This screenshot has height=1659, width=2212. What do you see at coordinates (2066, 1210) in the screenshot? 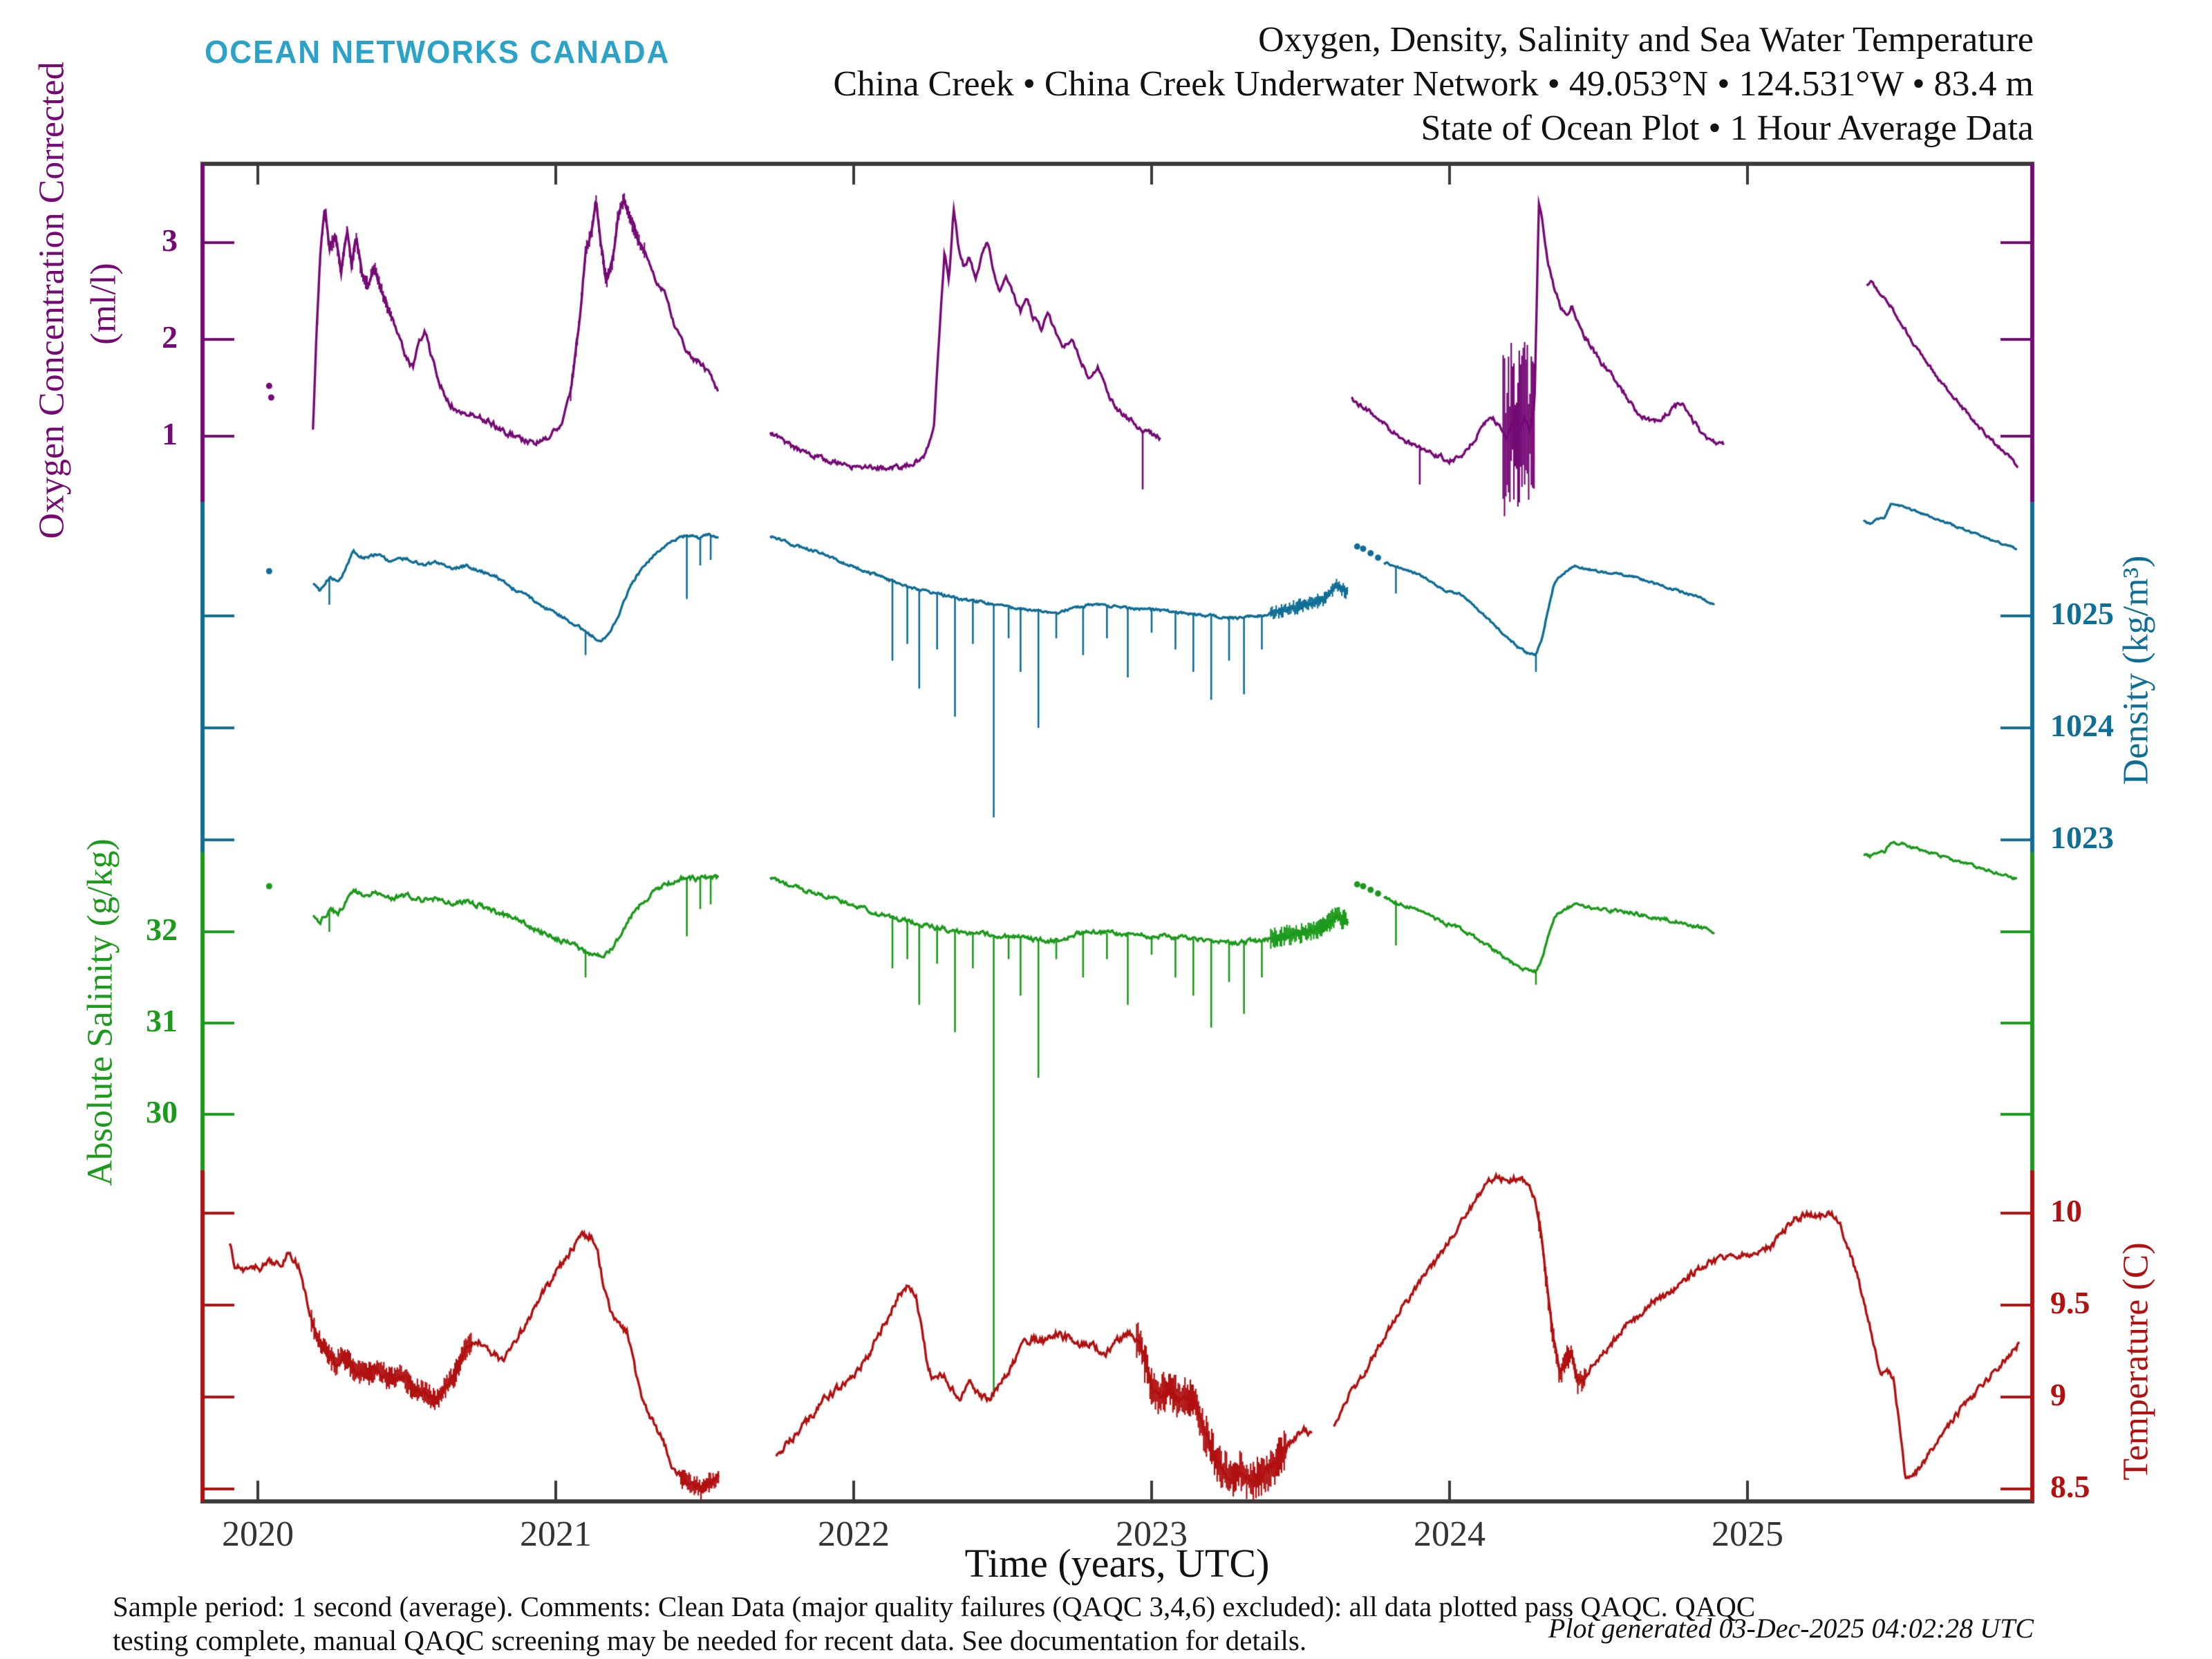
I see `y-tick-label-temperature: 10` at bounding box center [2066, 1210].